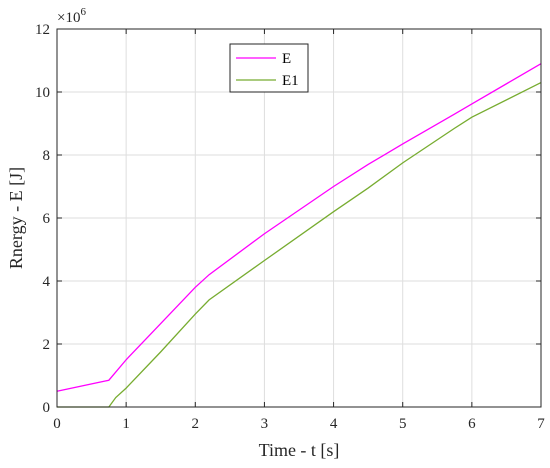 The image size is (550, 468). What do you see at coordinates (47, 345) in the screenshot?
I see `y-tick-label: 2` at bounding box center [47, 345].